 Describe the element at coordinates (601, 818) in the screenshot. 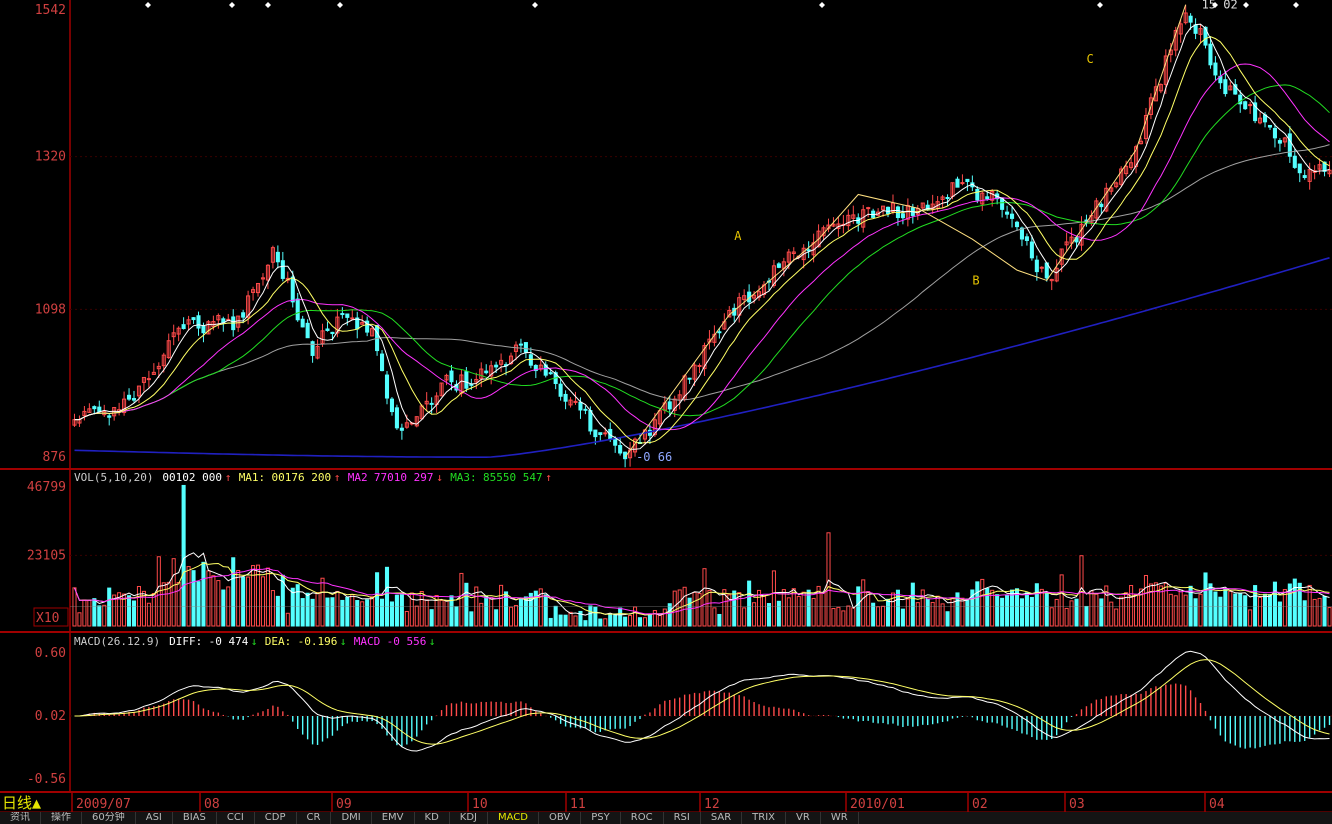

I see `indicator-tab: PSY` at that location.